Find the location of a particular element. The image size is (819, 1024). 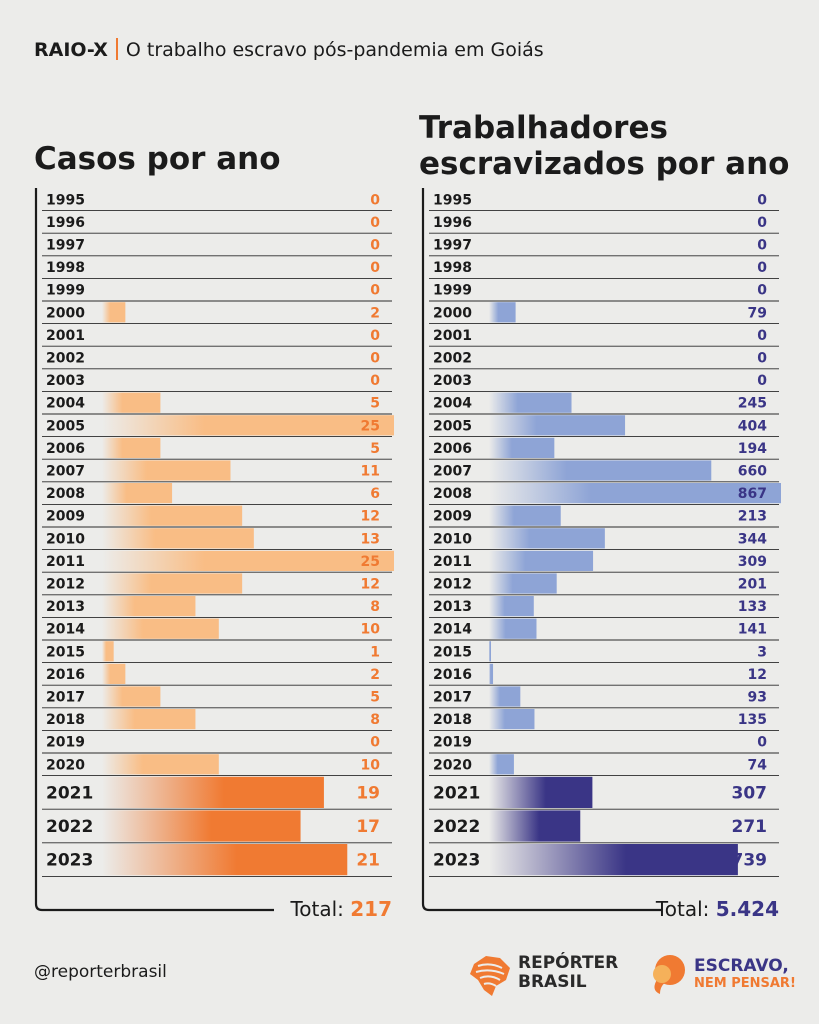

value-label-2018: 135 is located at coordinates (752, 720).